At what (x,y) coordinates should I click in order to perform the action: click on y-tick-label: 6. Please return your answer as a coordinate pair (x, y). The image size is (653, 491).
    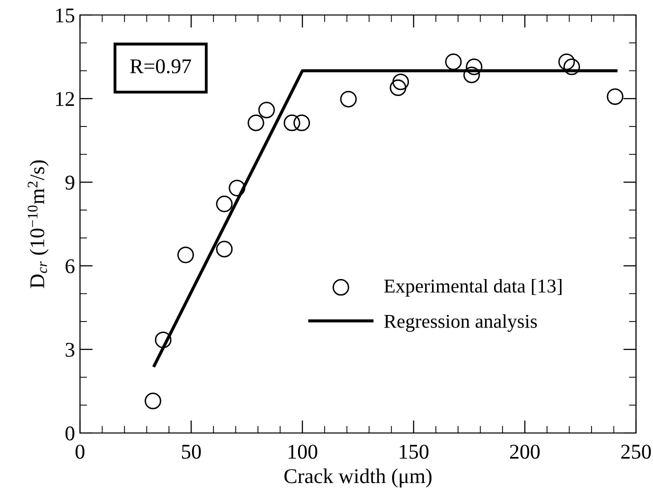
    Looking at the image, I should click on (70, 266).